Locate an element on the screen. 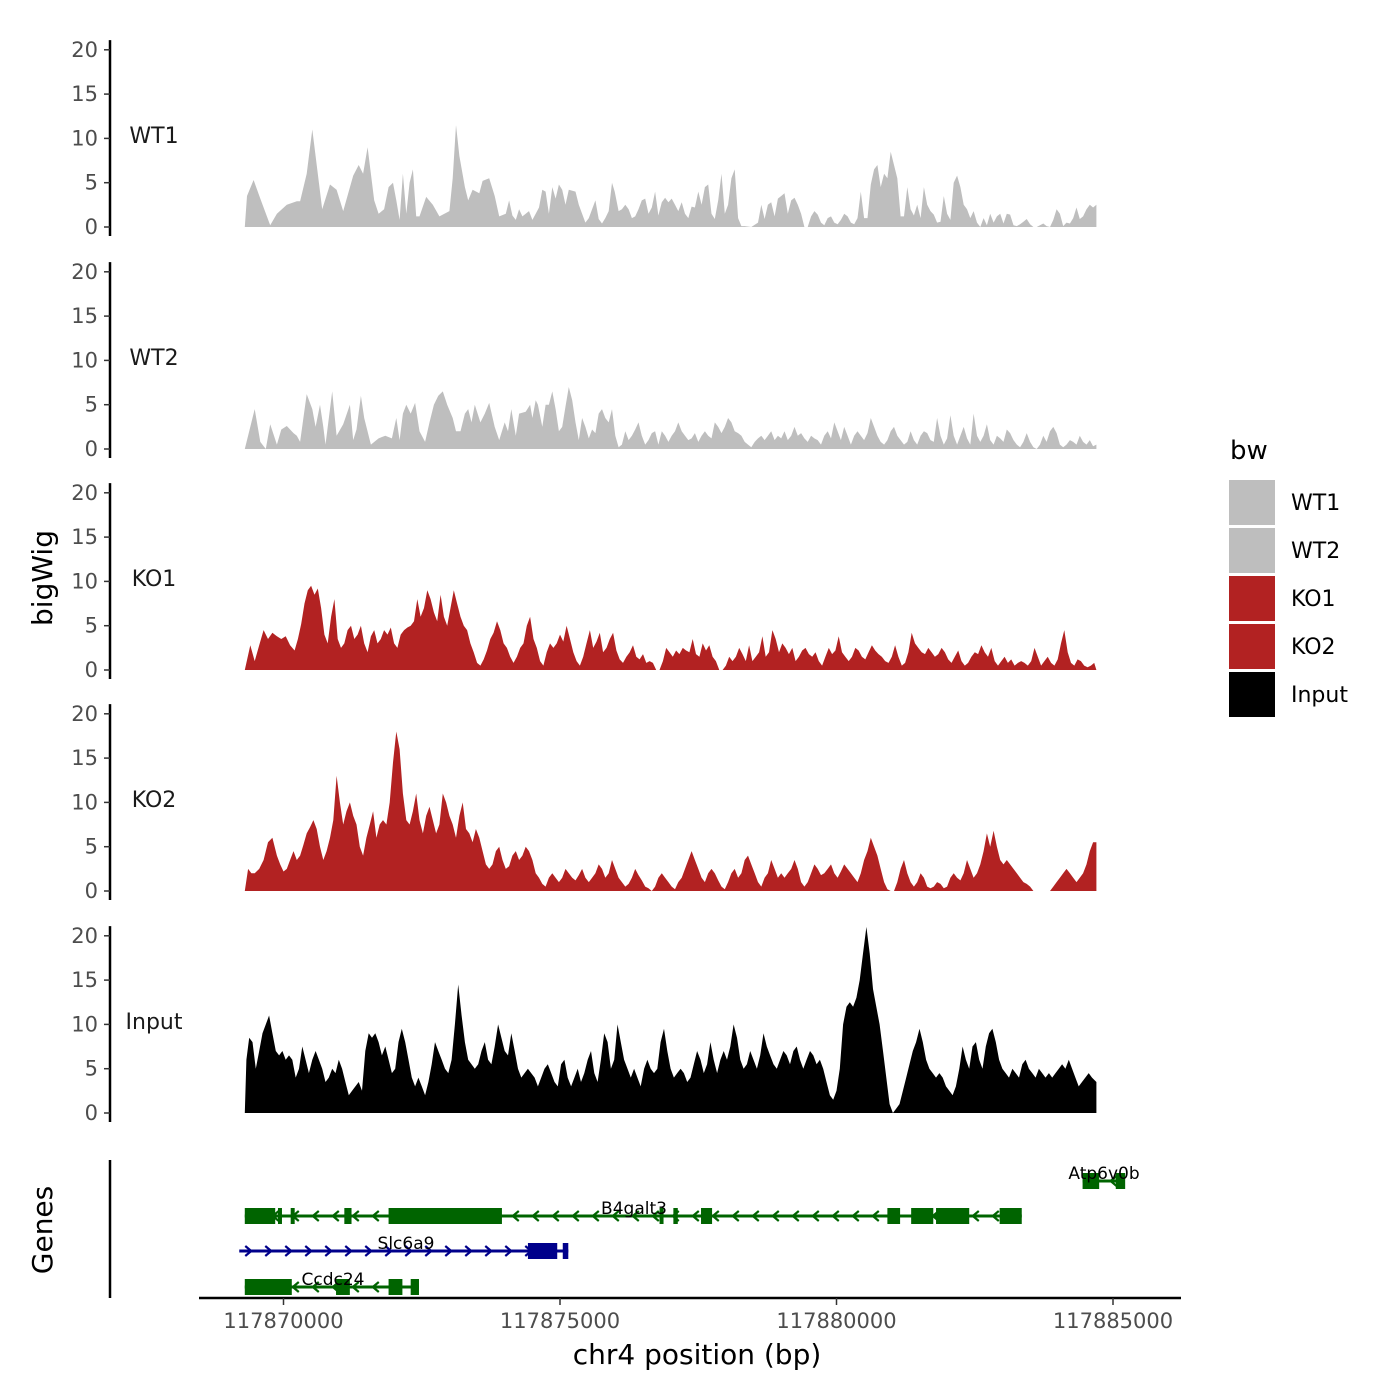 The width and height of the screenshot is (1400, 1400). gene-label: Slc6a9 is located at coordinates (406, 1244).